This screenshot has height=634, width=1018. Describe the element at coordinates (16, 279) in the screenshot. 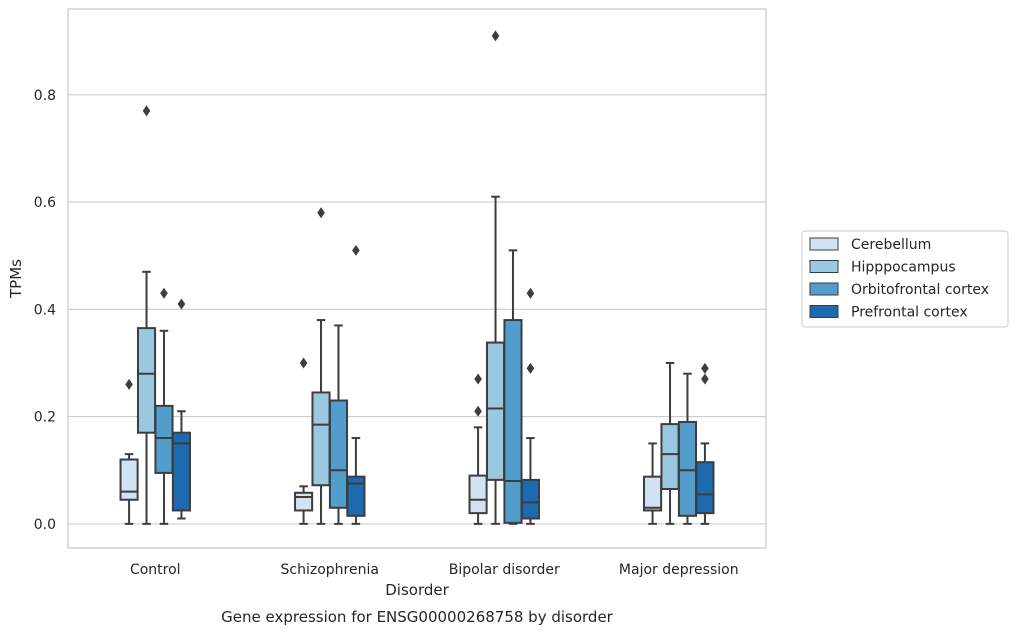

I see `y-axis-label: TPMs` at that location.